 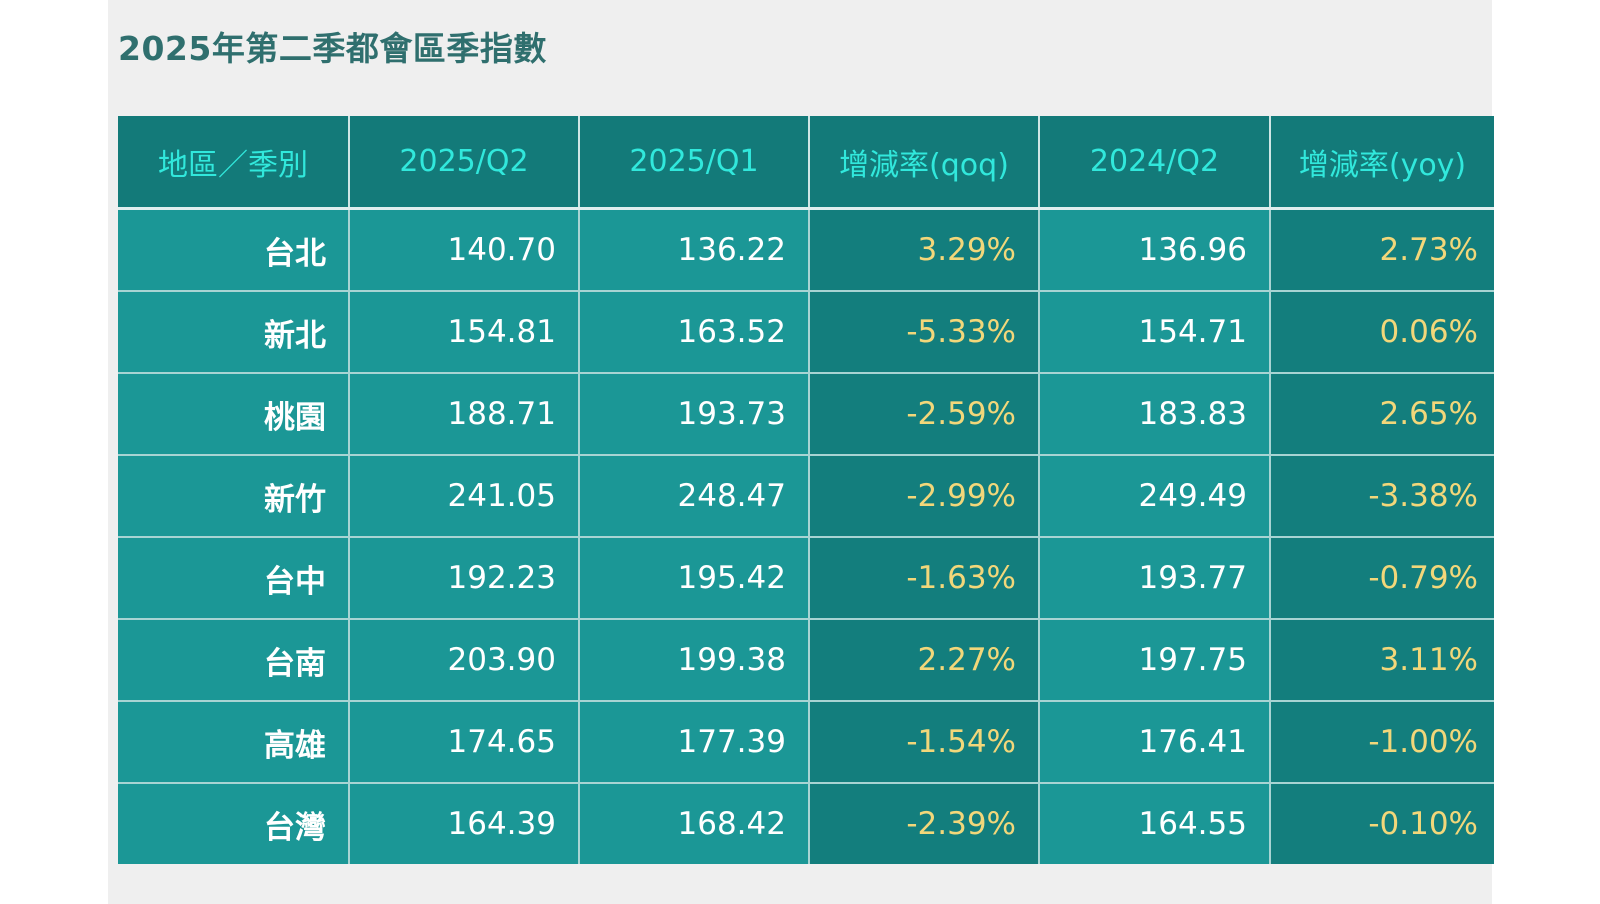 I want to click on value-2024-q2-cell: 197.75, so click(x=1155, y=660).